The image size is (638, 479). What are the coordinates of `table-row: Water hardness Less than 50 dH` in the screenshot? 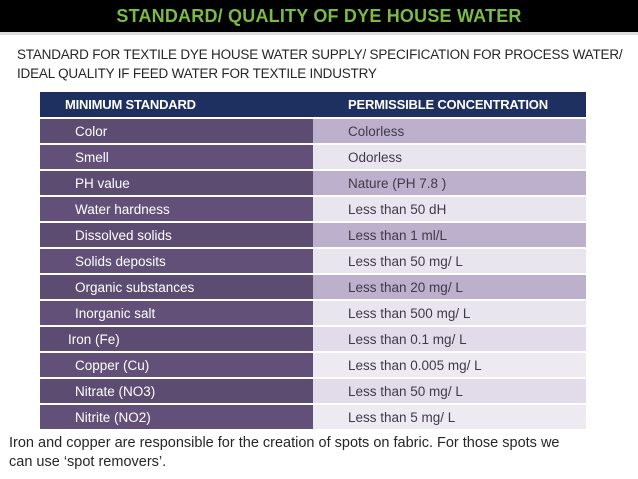 It's located at (313, 209).